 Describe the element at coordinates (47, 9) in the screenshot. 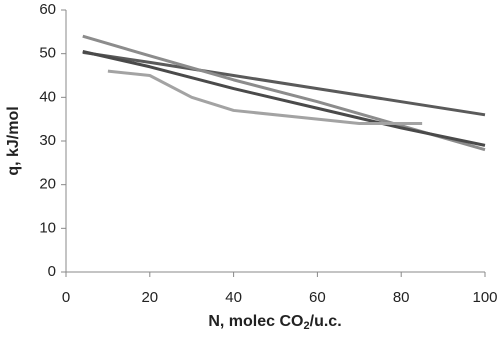

I see `y-tick-label: 60` at that location.